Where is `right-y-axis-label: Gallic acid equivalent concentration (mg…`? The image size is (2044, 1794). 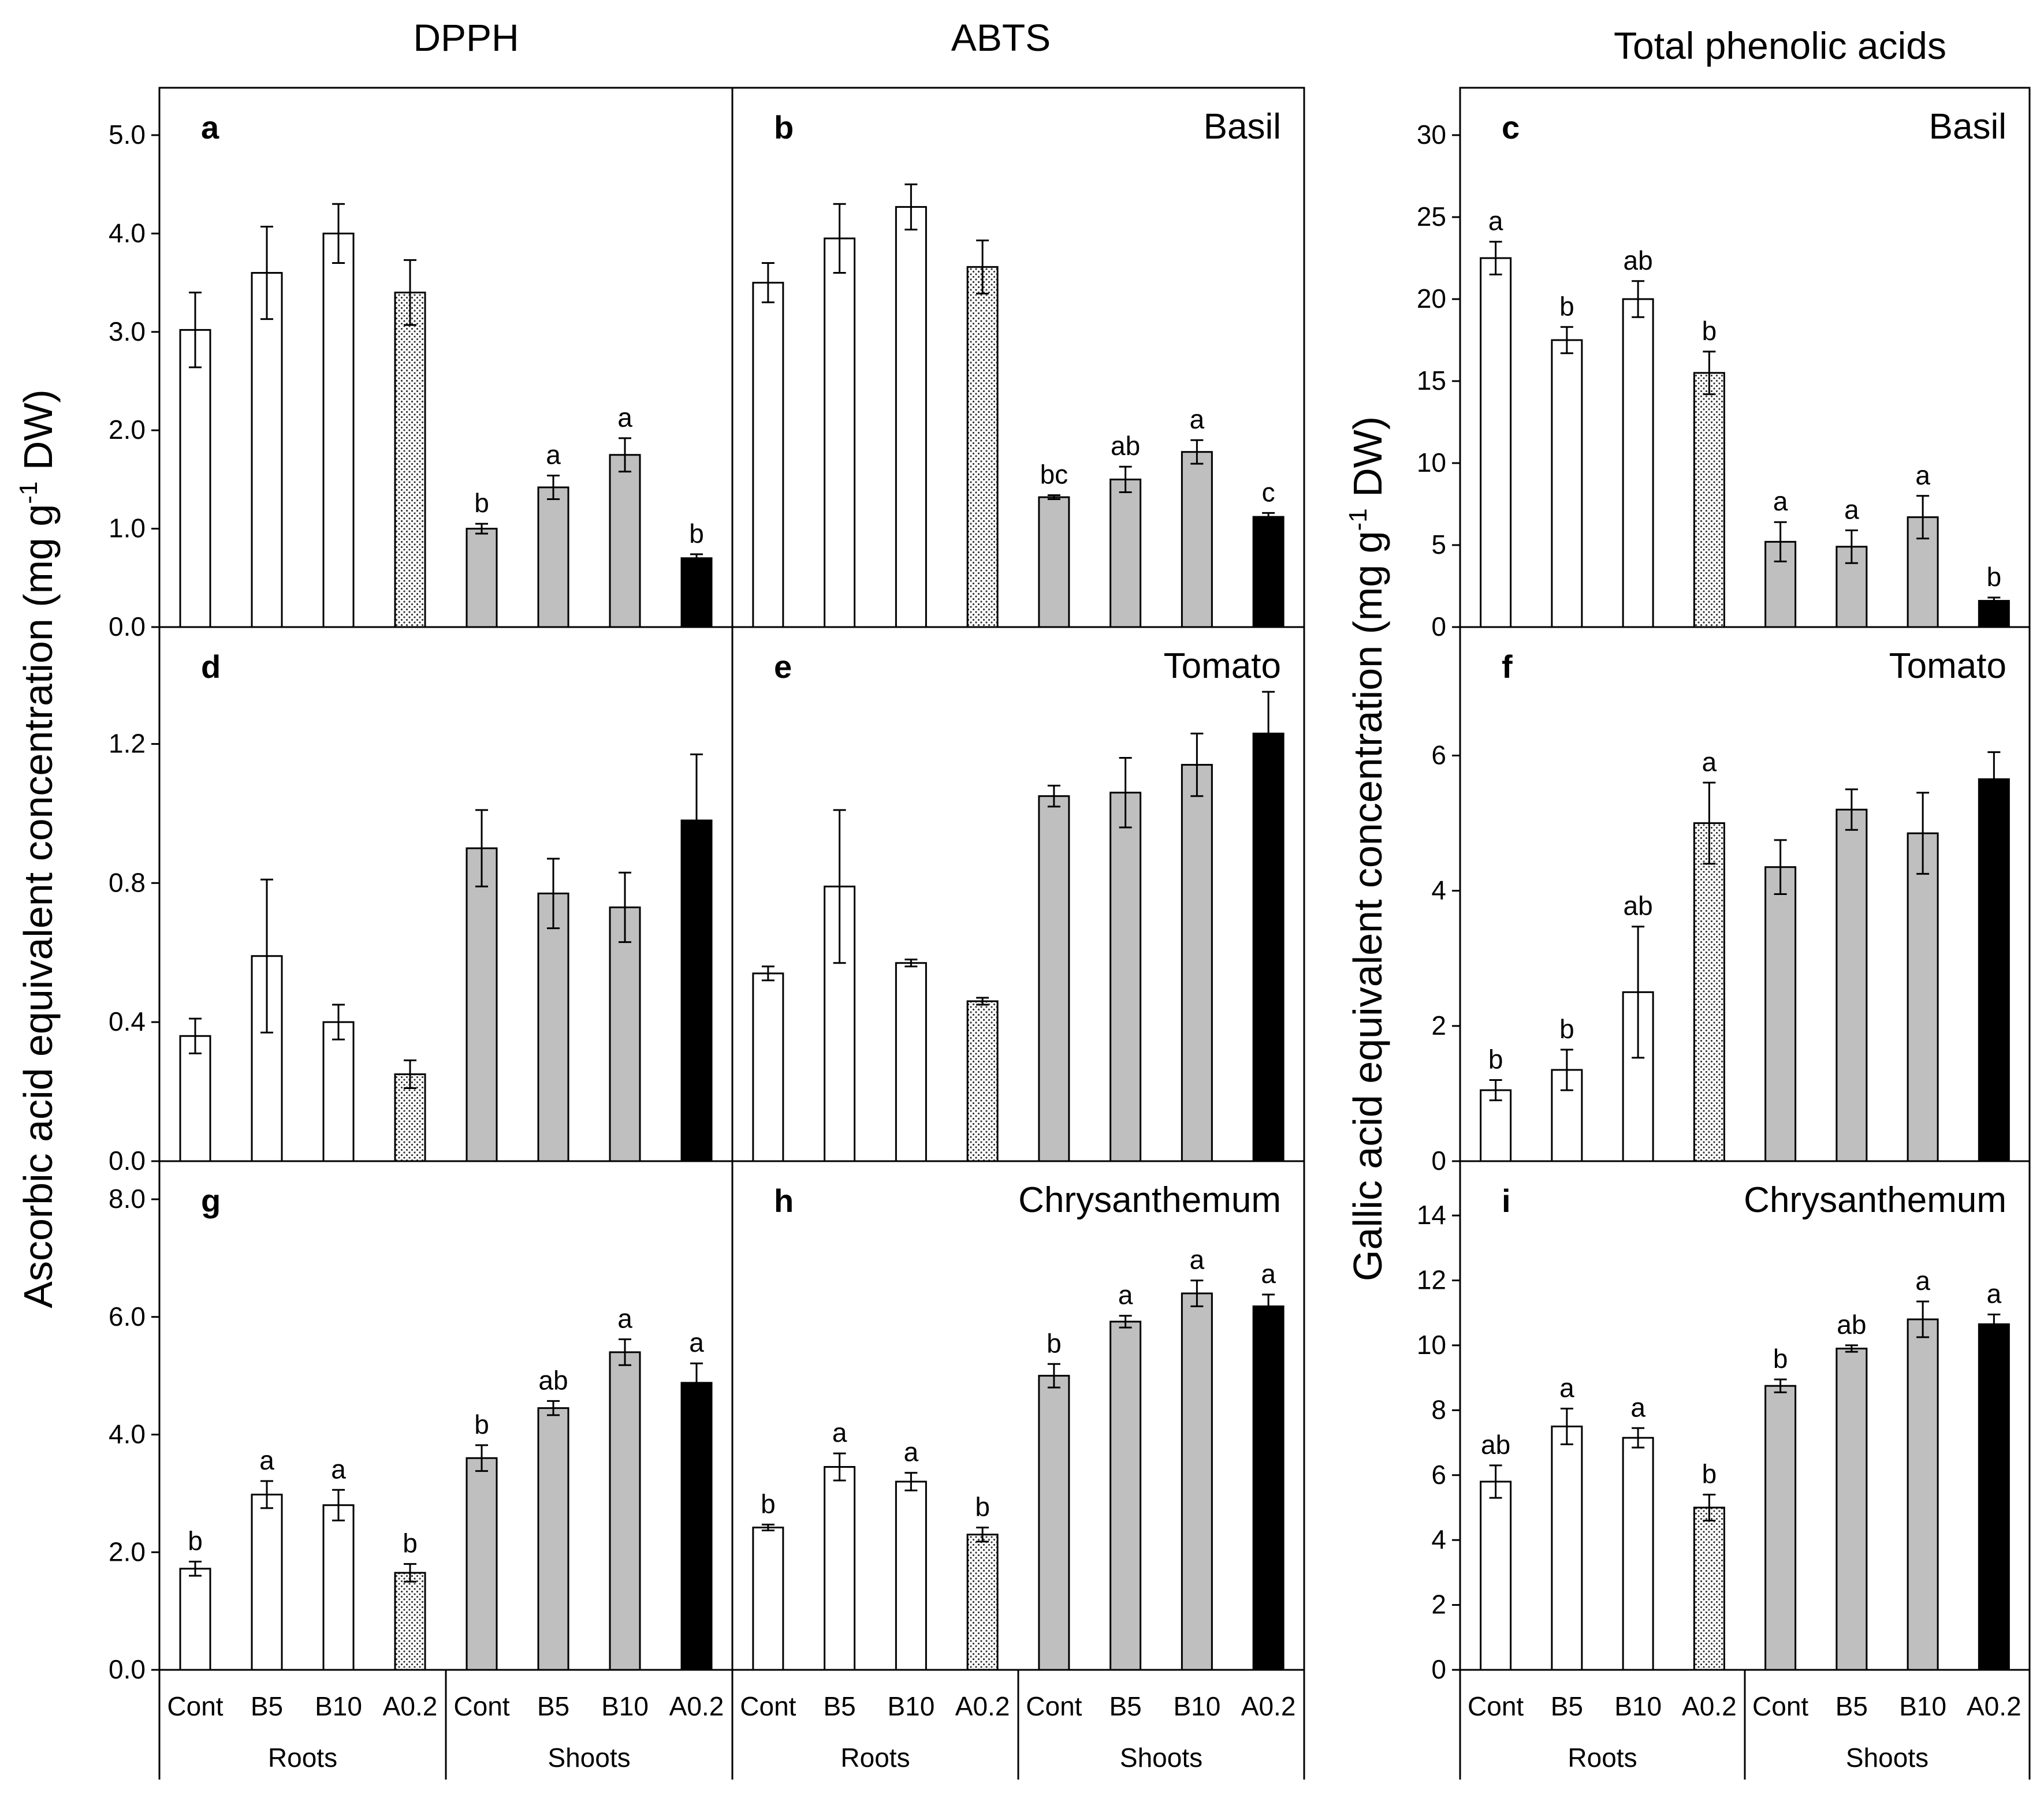
right-y-axis-label: Gallic acid equivalent concentration (mg… is located at coordinates (1367, 848).